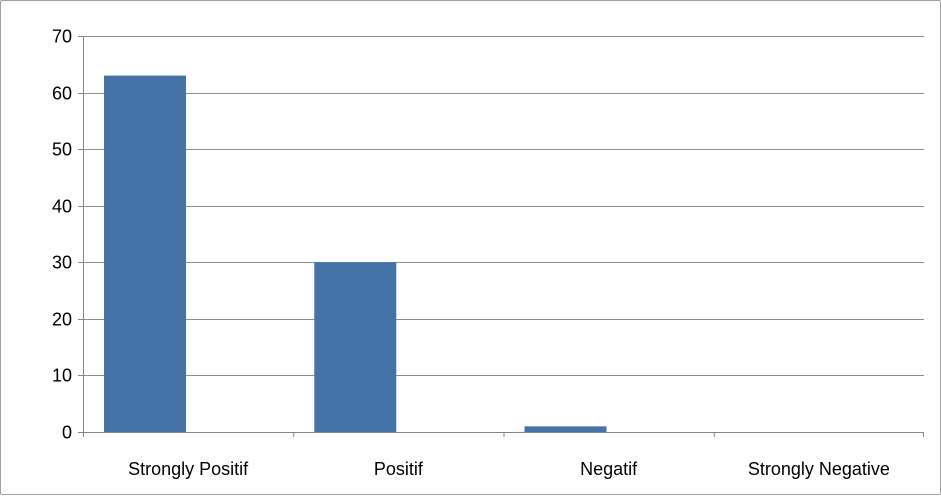 The height and width of the screenshot is (496, 941). Describe the element at coordinates (62, 376) in the screenshot. I see `y-tick-label: 10` at that location.